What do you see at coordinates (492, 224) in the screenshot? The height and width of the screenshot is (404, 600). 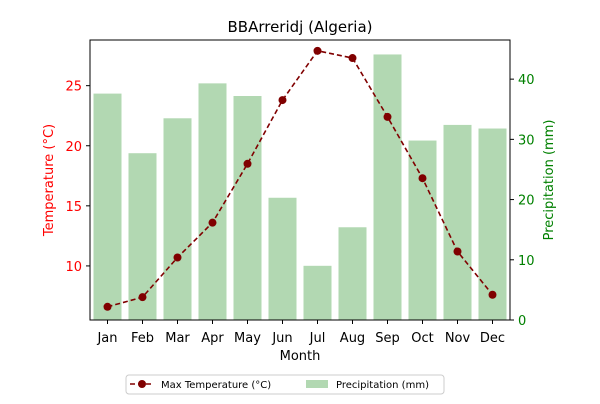 I see `precipitation-bar-dec` at bounding box center [492, 224].